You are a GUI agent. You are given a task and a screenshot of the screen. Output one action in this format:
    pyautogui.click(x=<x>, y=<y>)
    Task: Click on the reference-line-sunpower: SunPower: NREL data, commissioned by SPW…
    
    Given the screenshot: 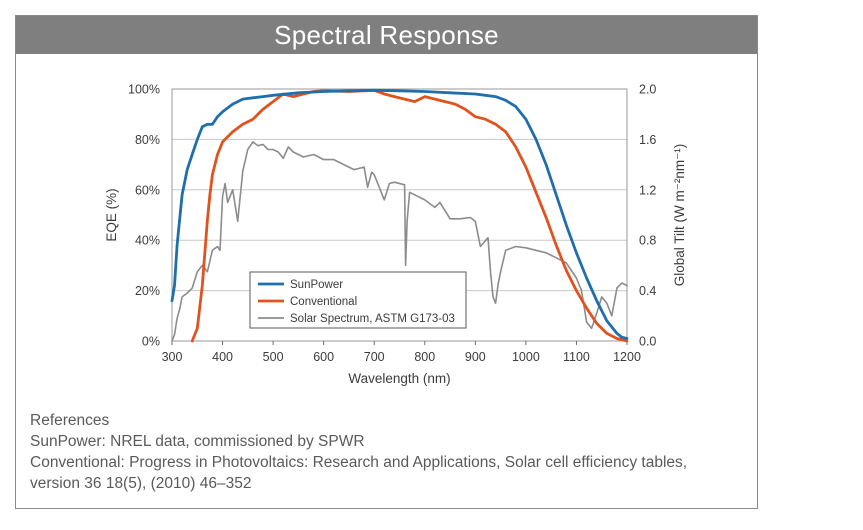 What is the action you would take?
    pyautogui.click(x=197, y=441)
    